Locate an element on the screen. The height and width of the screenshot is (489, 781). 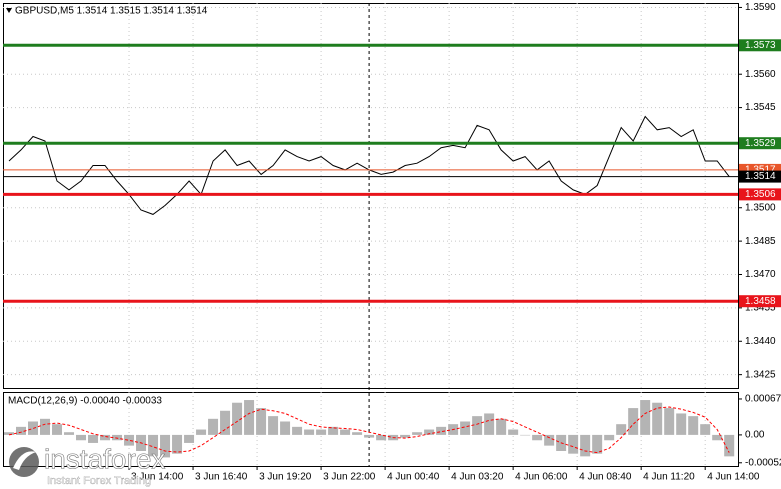
level-line-label: 1.3458 is located at coordinates (760, 301).